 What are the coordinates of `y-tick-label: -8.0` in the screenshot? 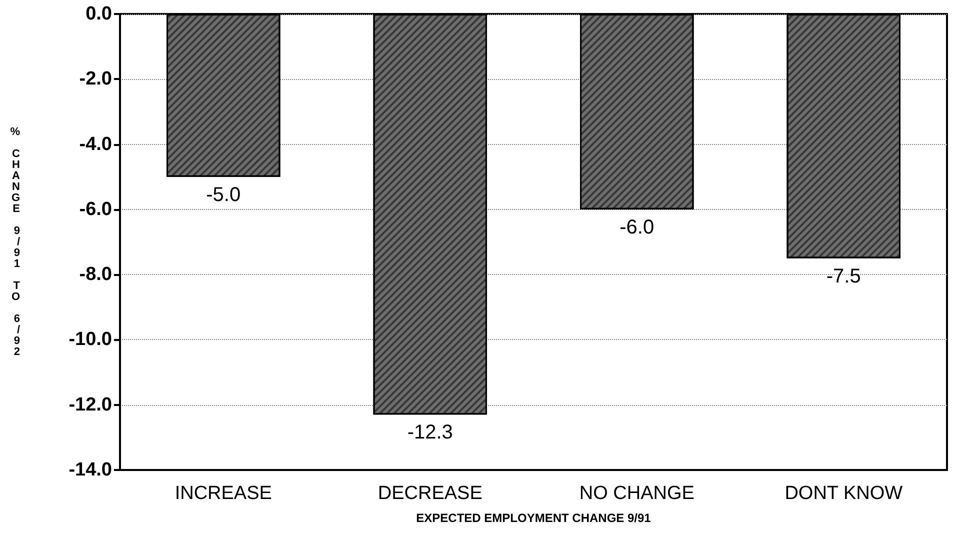 It's located at (95, 275).